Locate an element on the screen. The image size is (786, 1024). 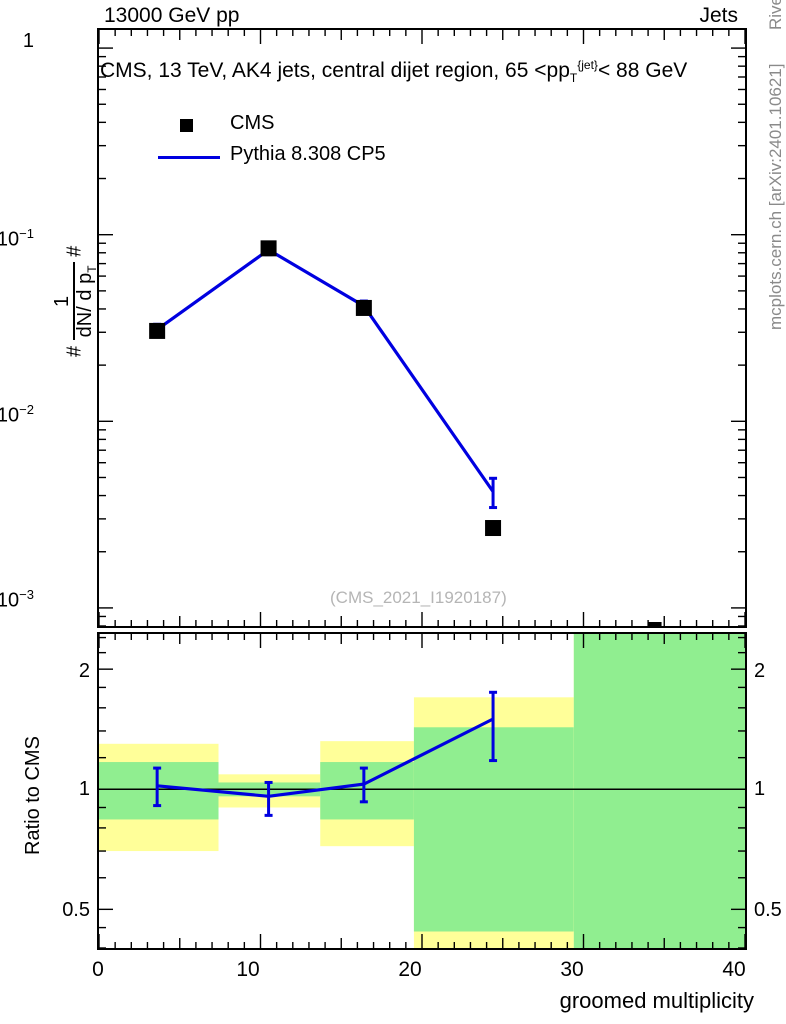
y-lbl-dN: dN is located at coordinates (85, 324).